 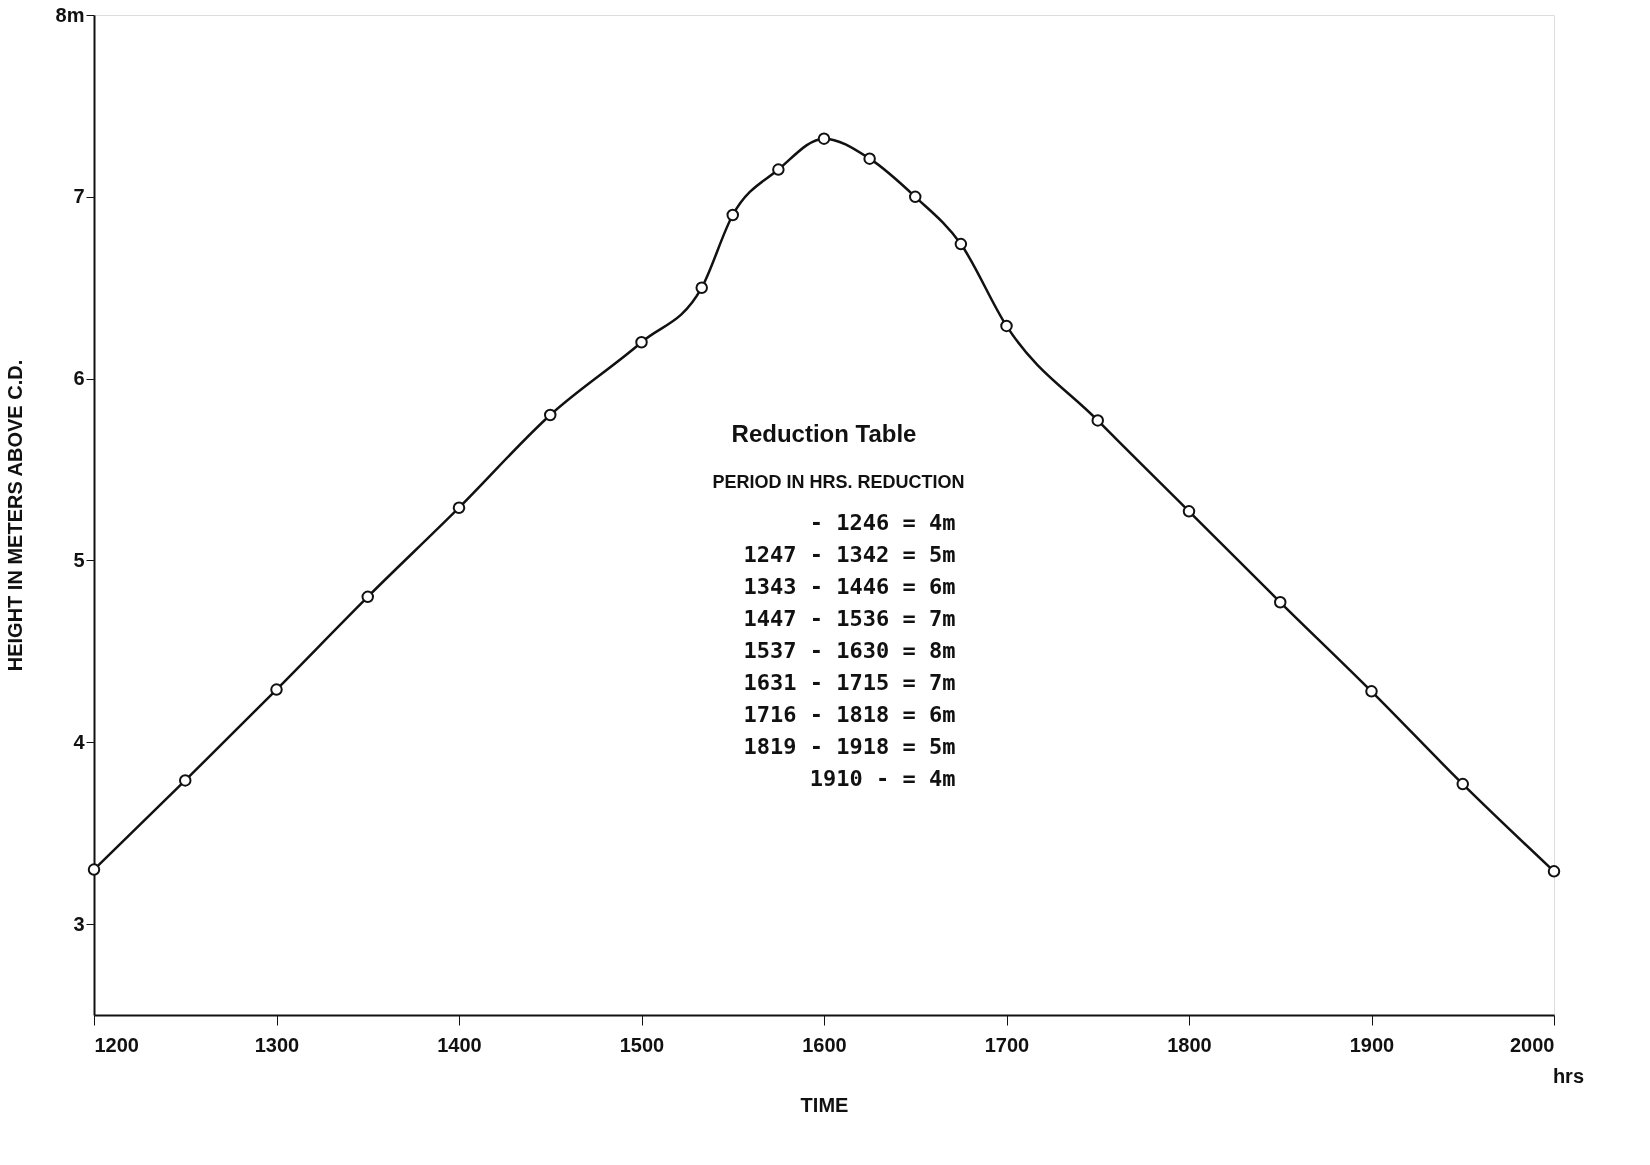 What do you see at coordinates (79, 378) in the screenshot?
I see `y-tick-label: 6` at bounding box center [79, 378].